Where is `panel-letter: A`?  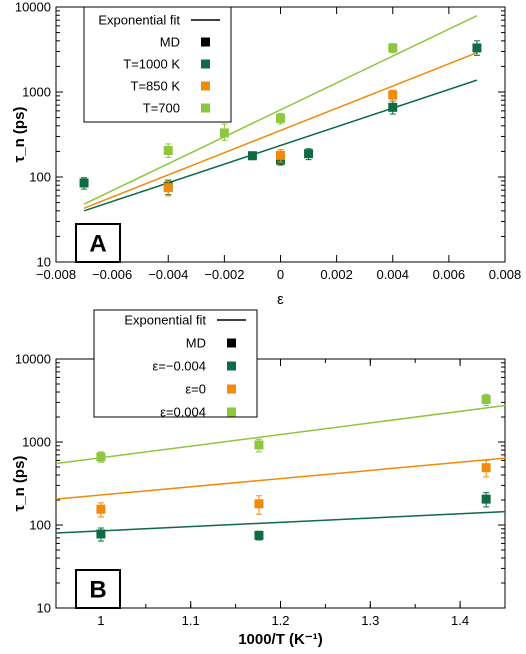 panel-letter: A is located at coordinates (97, 244).